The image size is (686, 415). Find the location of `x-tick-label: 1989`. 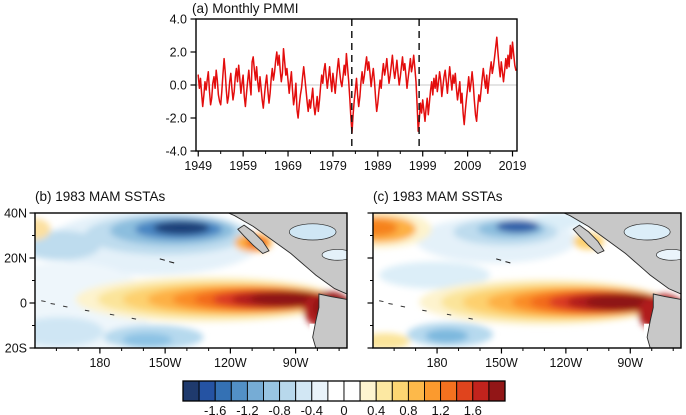

x-tick-label: 1989 is located at coordinates (378, 166).